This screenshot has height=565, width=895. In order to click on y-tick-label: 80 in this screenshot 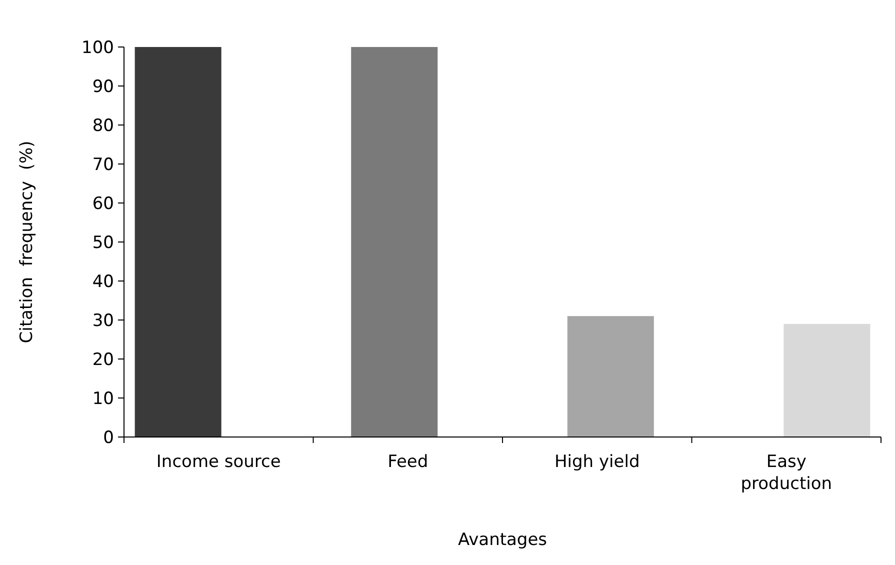, I will do `click(103, 126)`.